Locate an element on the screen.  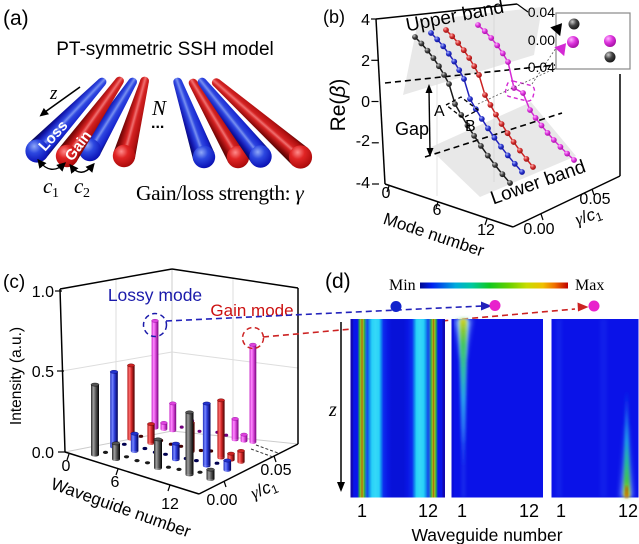
svg-text: A is located at coordinates (439, 111).